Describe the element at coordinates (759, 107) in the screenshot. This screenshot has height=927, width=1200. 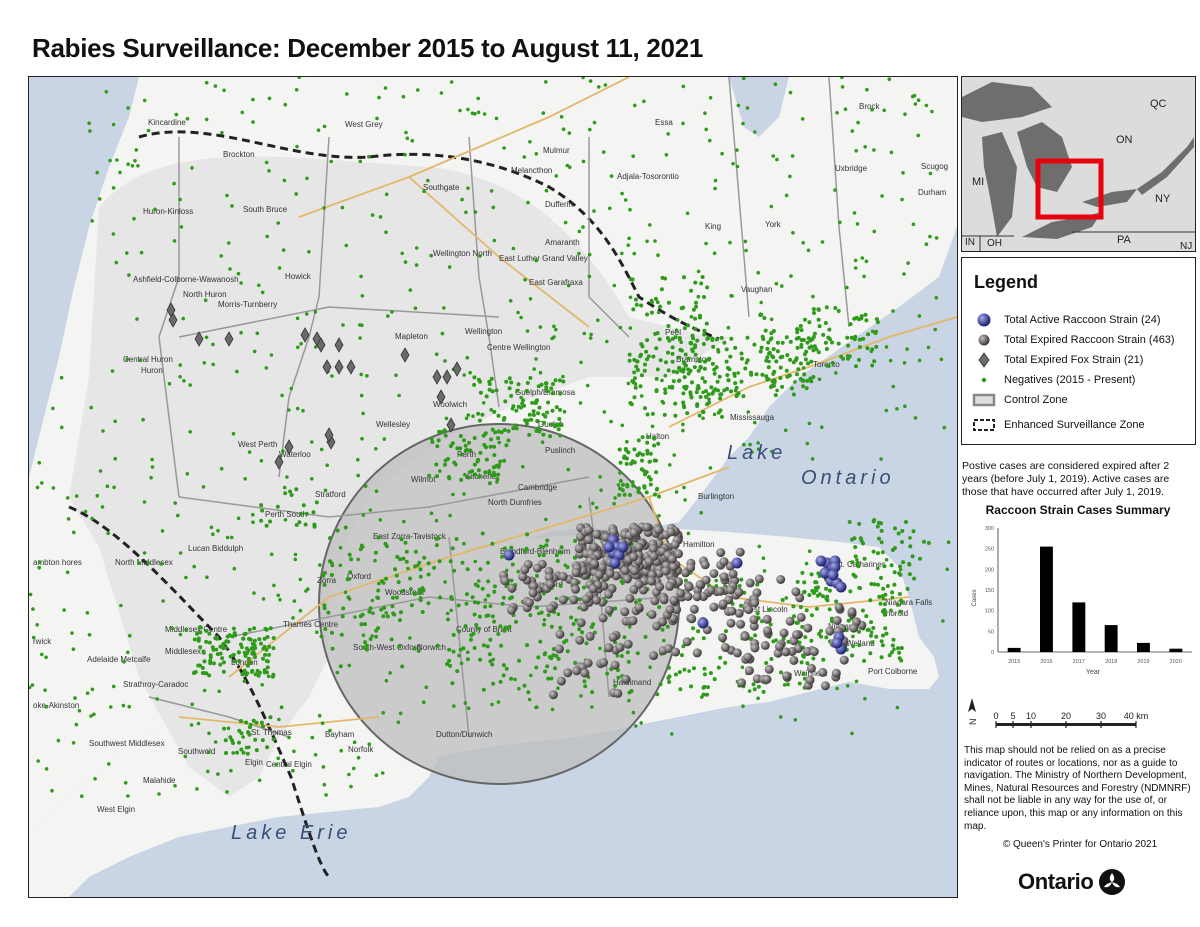
I see `lake-simcoe` at that location.